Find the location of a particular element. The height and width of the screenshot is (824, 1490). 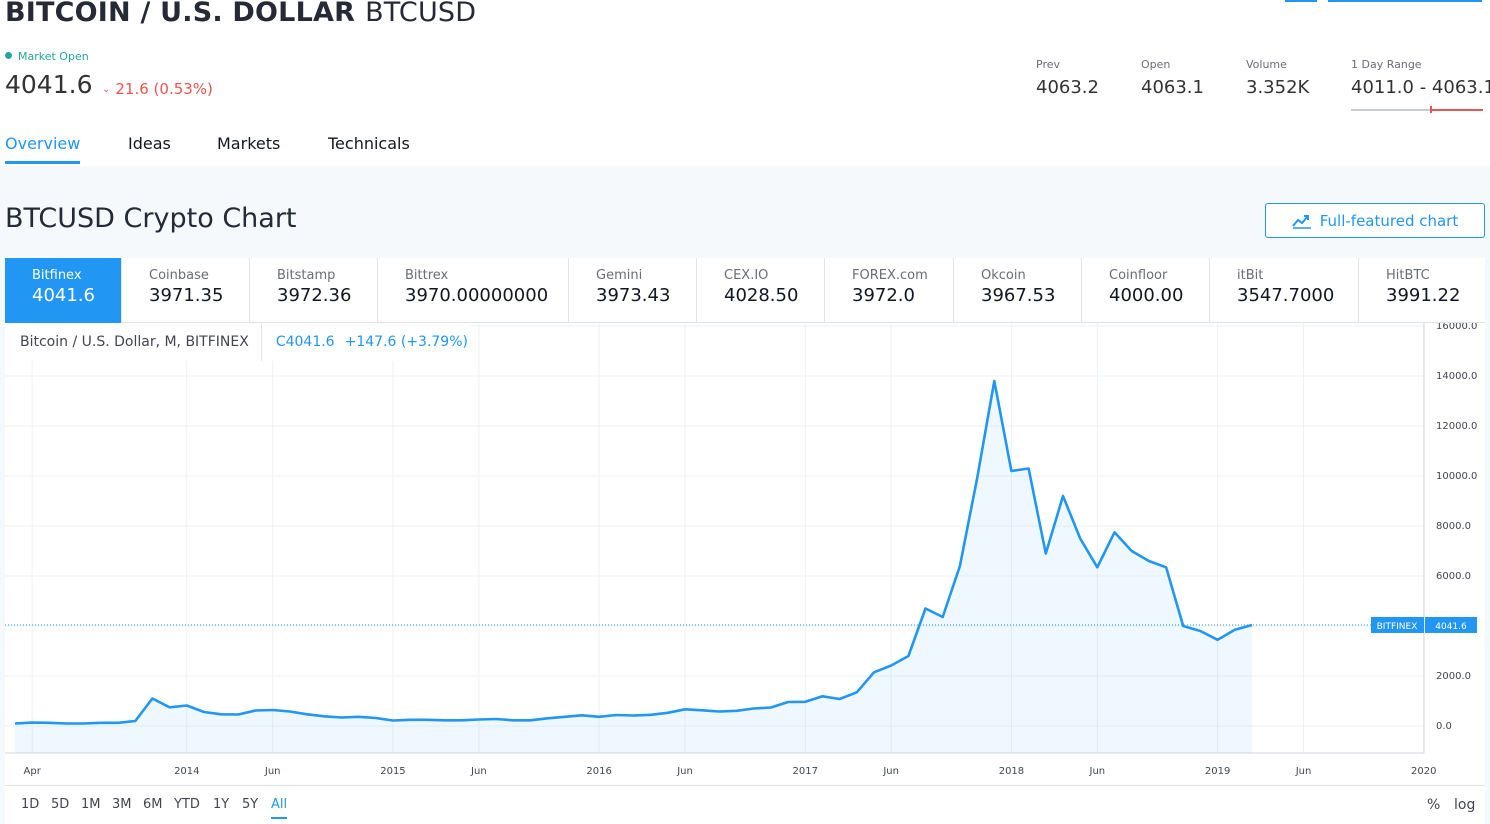

exchange-tab-coinfloor: Coinfloor 4000.00 is located at coordinates (1146, 290).